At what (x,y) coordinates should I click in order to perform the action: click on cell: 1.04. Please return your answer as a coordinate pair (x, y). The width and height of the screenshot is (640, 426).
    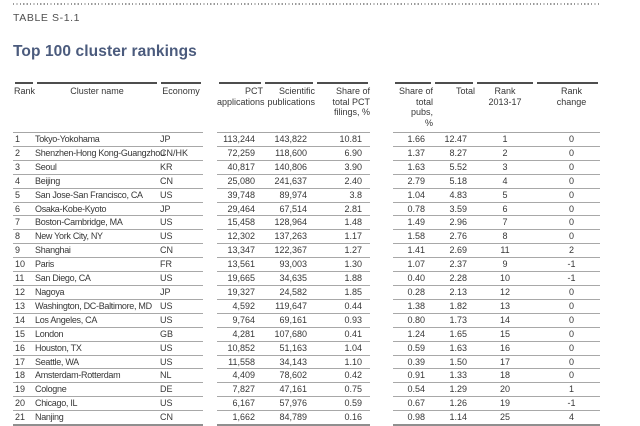
    Looking at the image, I should click on (342, 348).